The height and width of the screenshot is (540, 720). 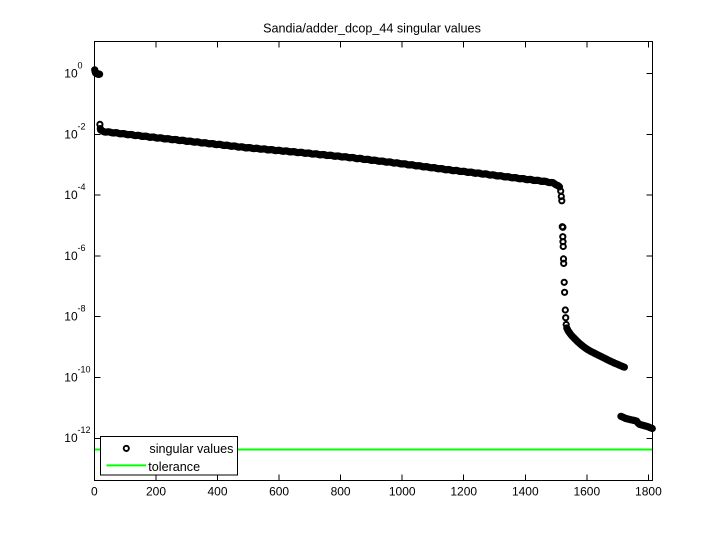 I want to click on svg-text: -8, so click(x=82, y=309).